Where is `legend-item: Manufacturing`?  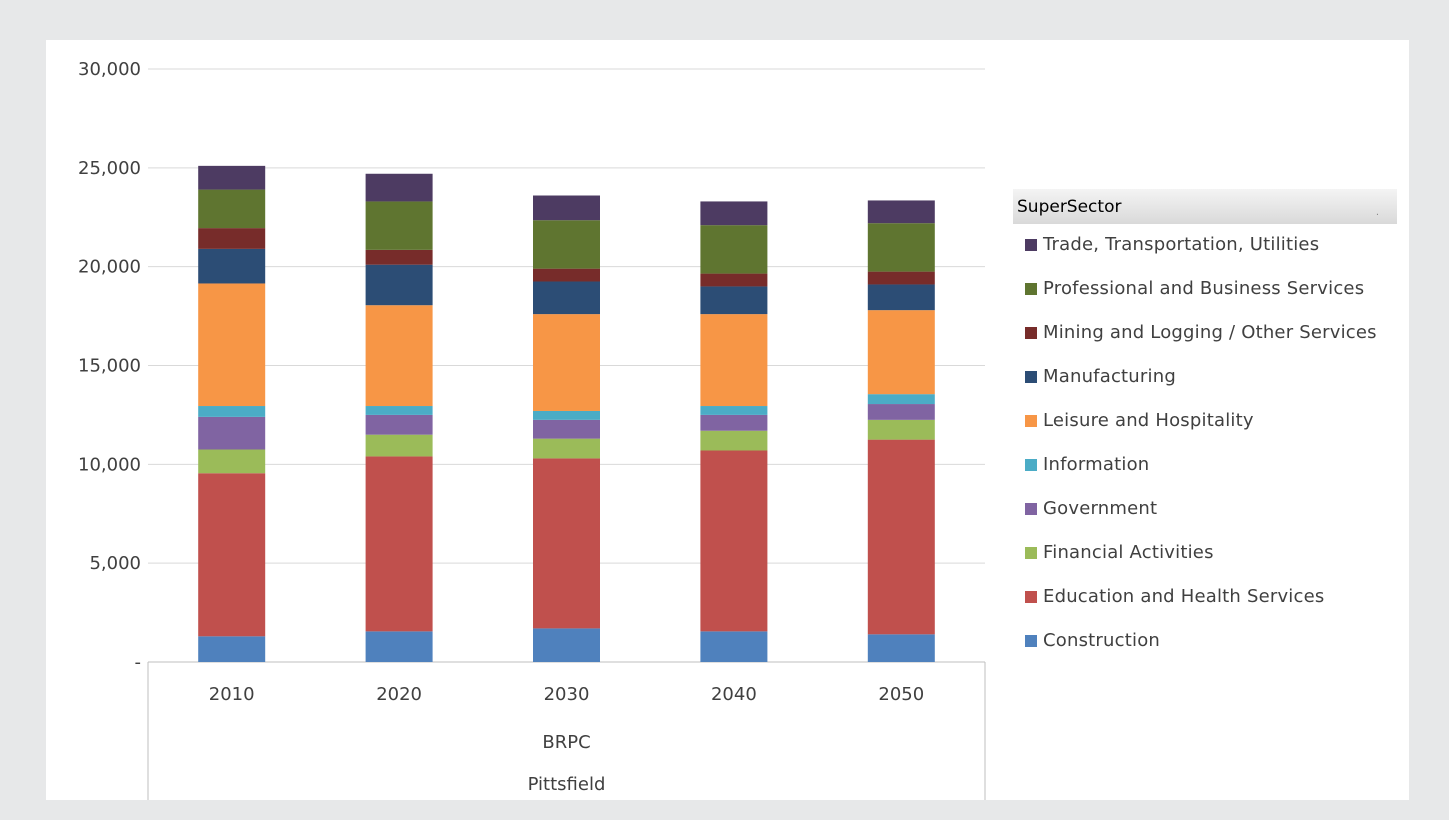 legend-item: Manufacturing is located at coordinates (1215, 381).